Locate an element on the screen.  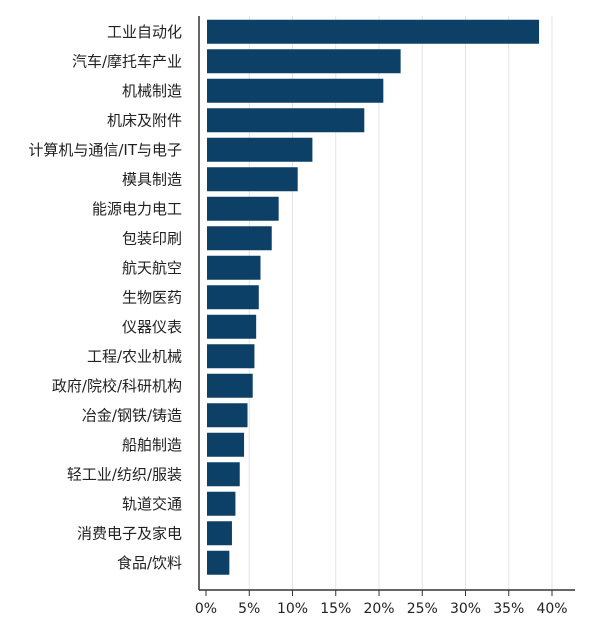
category-label-5: 模具制造 is located at coordinates (152, 179).